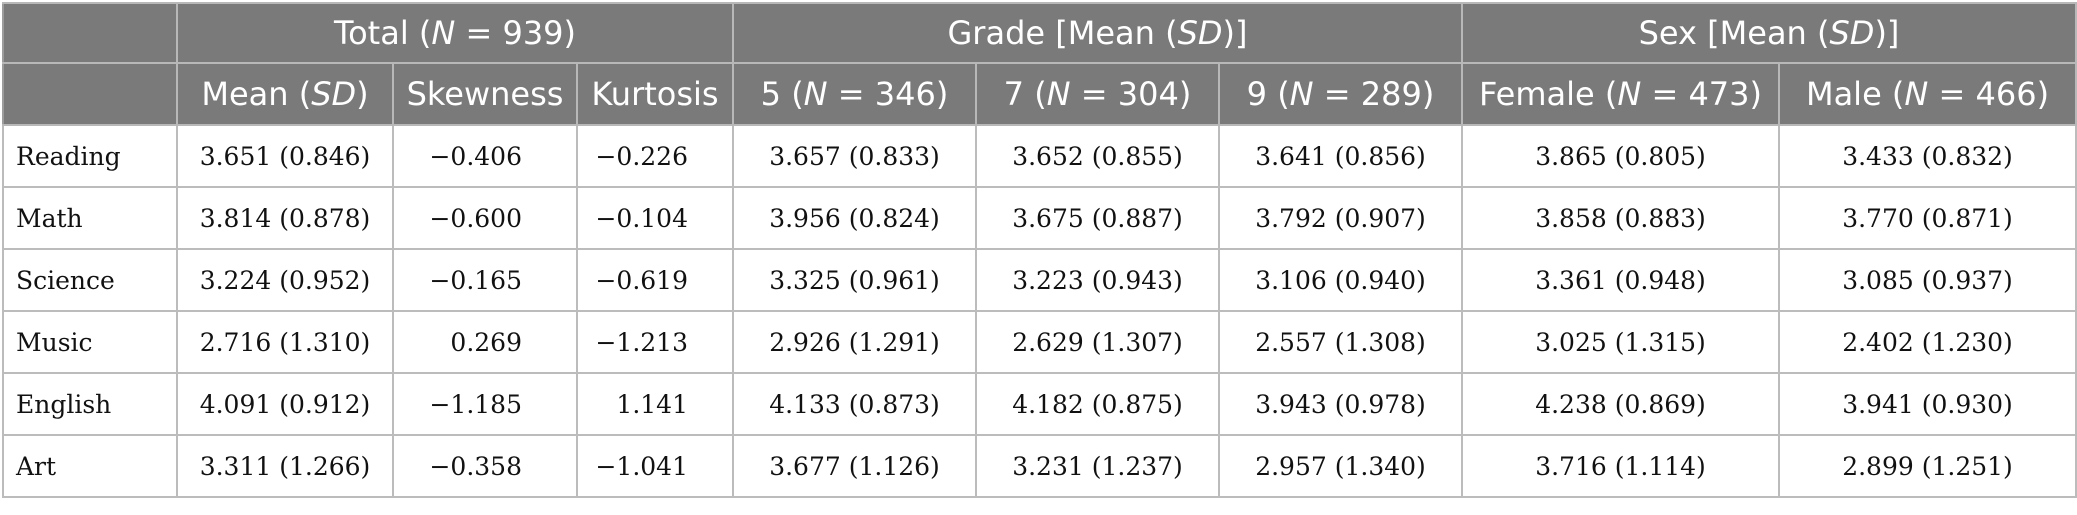 This screenshot has height=515, width=2077. Describe the element at coordinates (1620, 280) in the screenshot. I see `cell-female: 3.361 (0.948)` at that location.